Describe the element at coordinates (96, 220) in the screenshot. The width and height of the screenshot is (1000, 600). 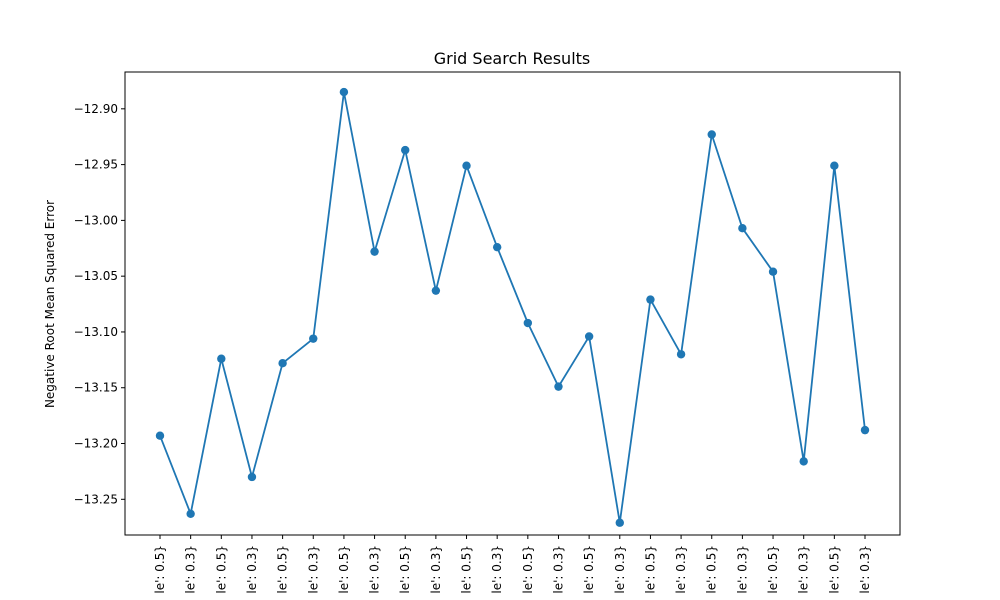
I see `y-tick-label: −13.00` at that location.